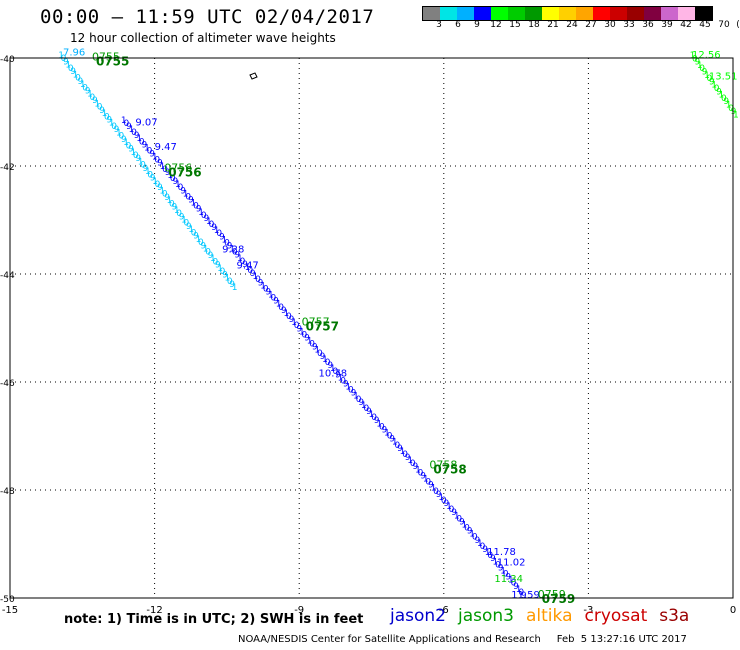 The width and height of the screenshot is (740, 650). Describe the element at coordinates (525, 595) in the screenshot. I see `wave-height-label: 11.59` at that location.